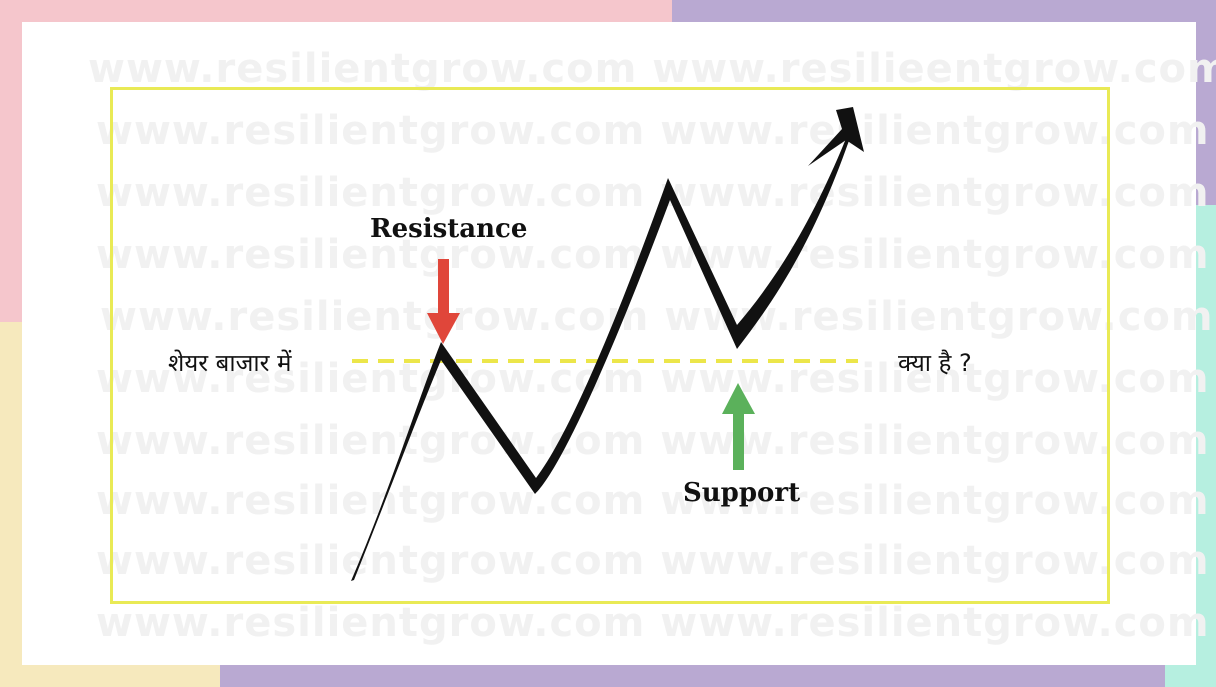 The image size is (1216, 687). What do you see at coordinates (443, 287) in the screenshot?
I see `resistance-arrow-shaft` at bounding box center [443, 287].